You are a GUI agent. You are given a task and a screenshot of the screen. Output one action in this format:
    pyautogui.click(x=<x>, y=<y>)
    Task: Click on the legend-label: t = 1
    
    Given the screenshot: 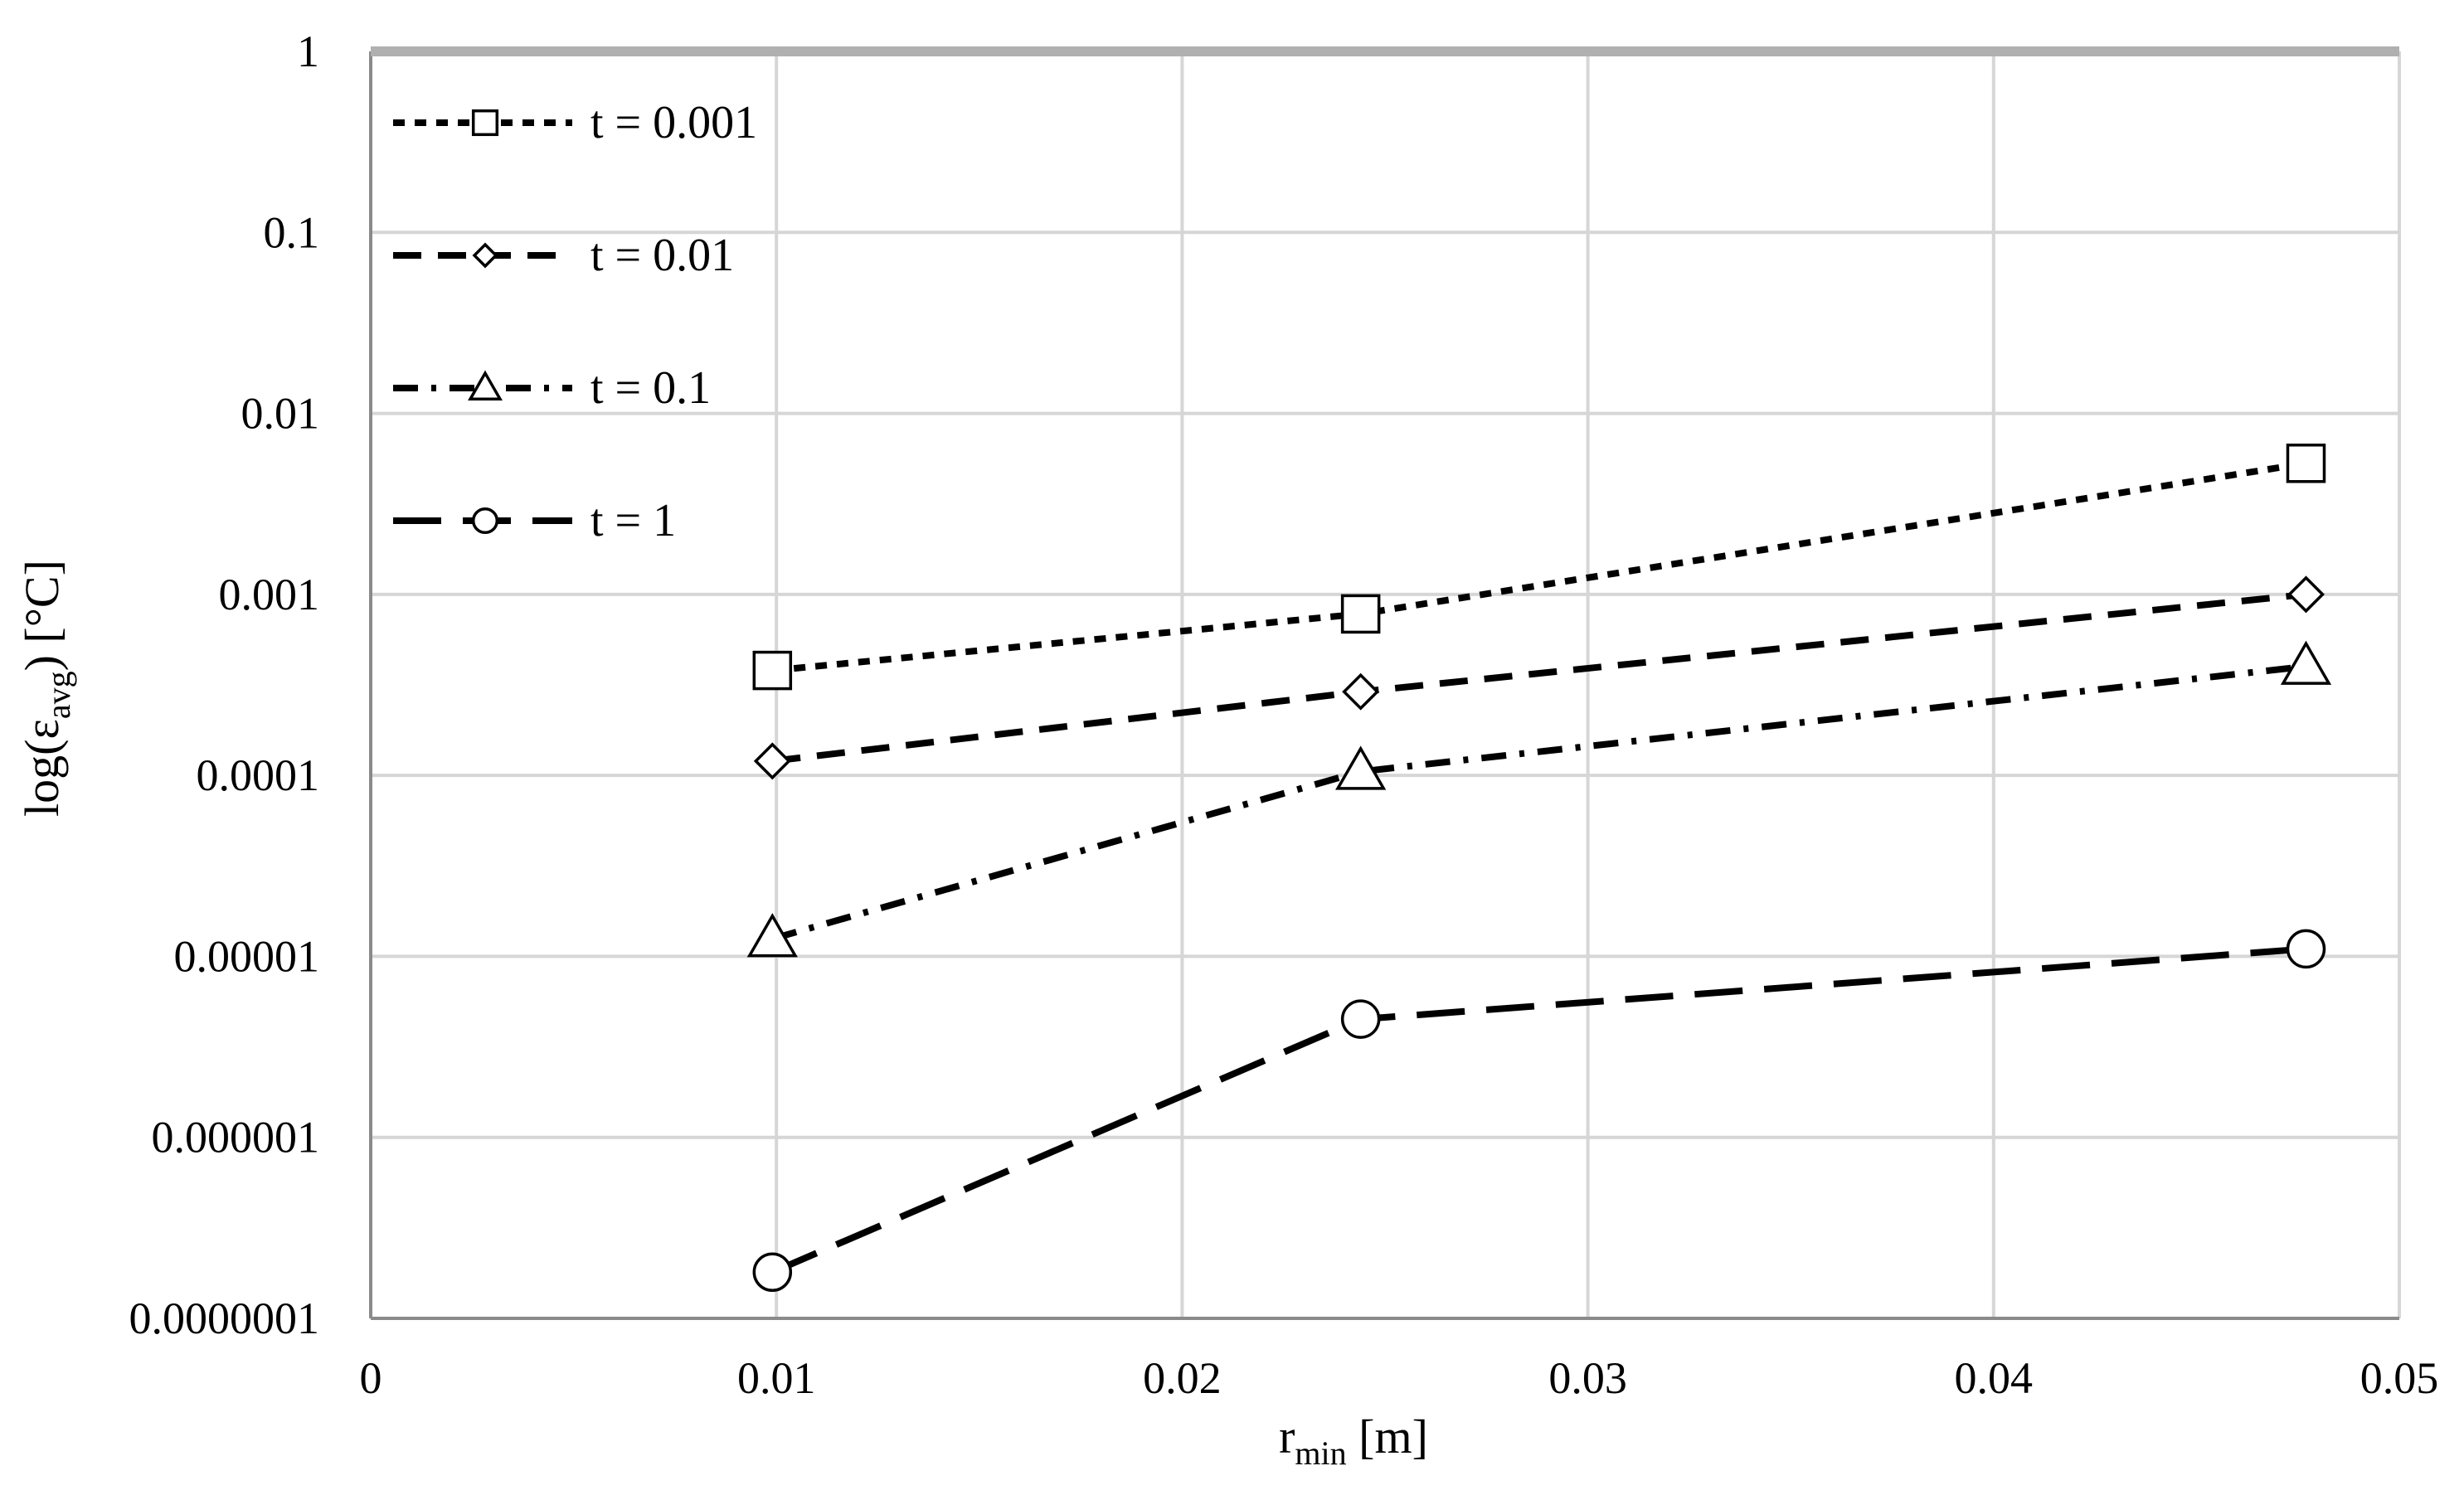 What is the action you would take?
    pyautogui.click(x=633, y=520)
    